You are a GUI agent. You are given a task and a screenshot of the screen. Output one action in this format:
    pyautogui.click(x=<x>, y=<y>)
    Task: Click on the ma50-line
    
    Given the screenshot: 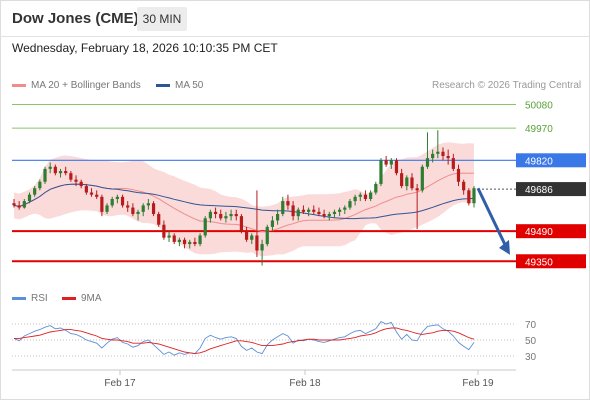 What is the action you would take?
    pyautogui.click(x=244, y=201)
    